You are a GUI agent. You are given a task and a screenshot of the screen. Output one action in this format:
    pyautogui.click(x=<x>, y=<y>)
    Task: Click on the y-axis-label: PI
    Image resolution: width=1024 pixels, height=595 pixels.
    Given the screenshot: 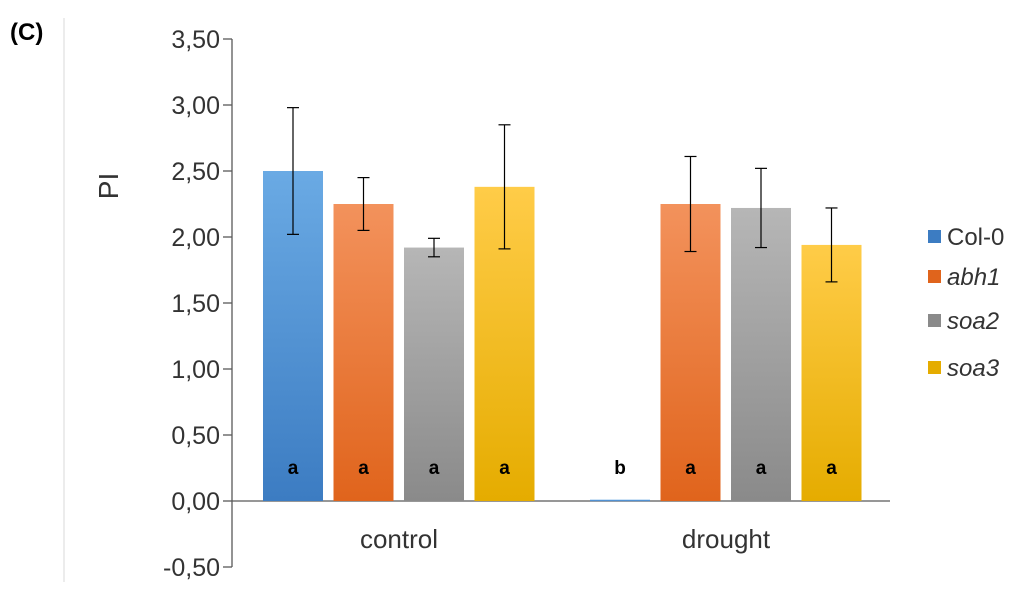 What is the action you would take?
    pyautogui.click(x=108, y=186)
    